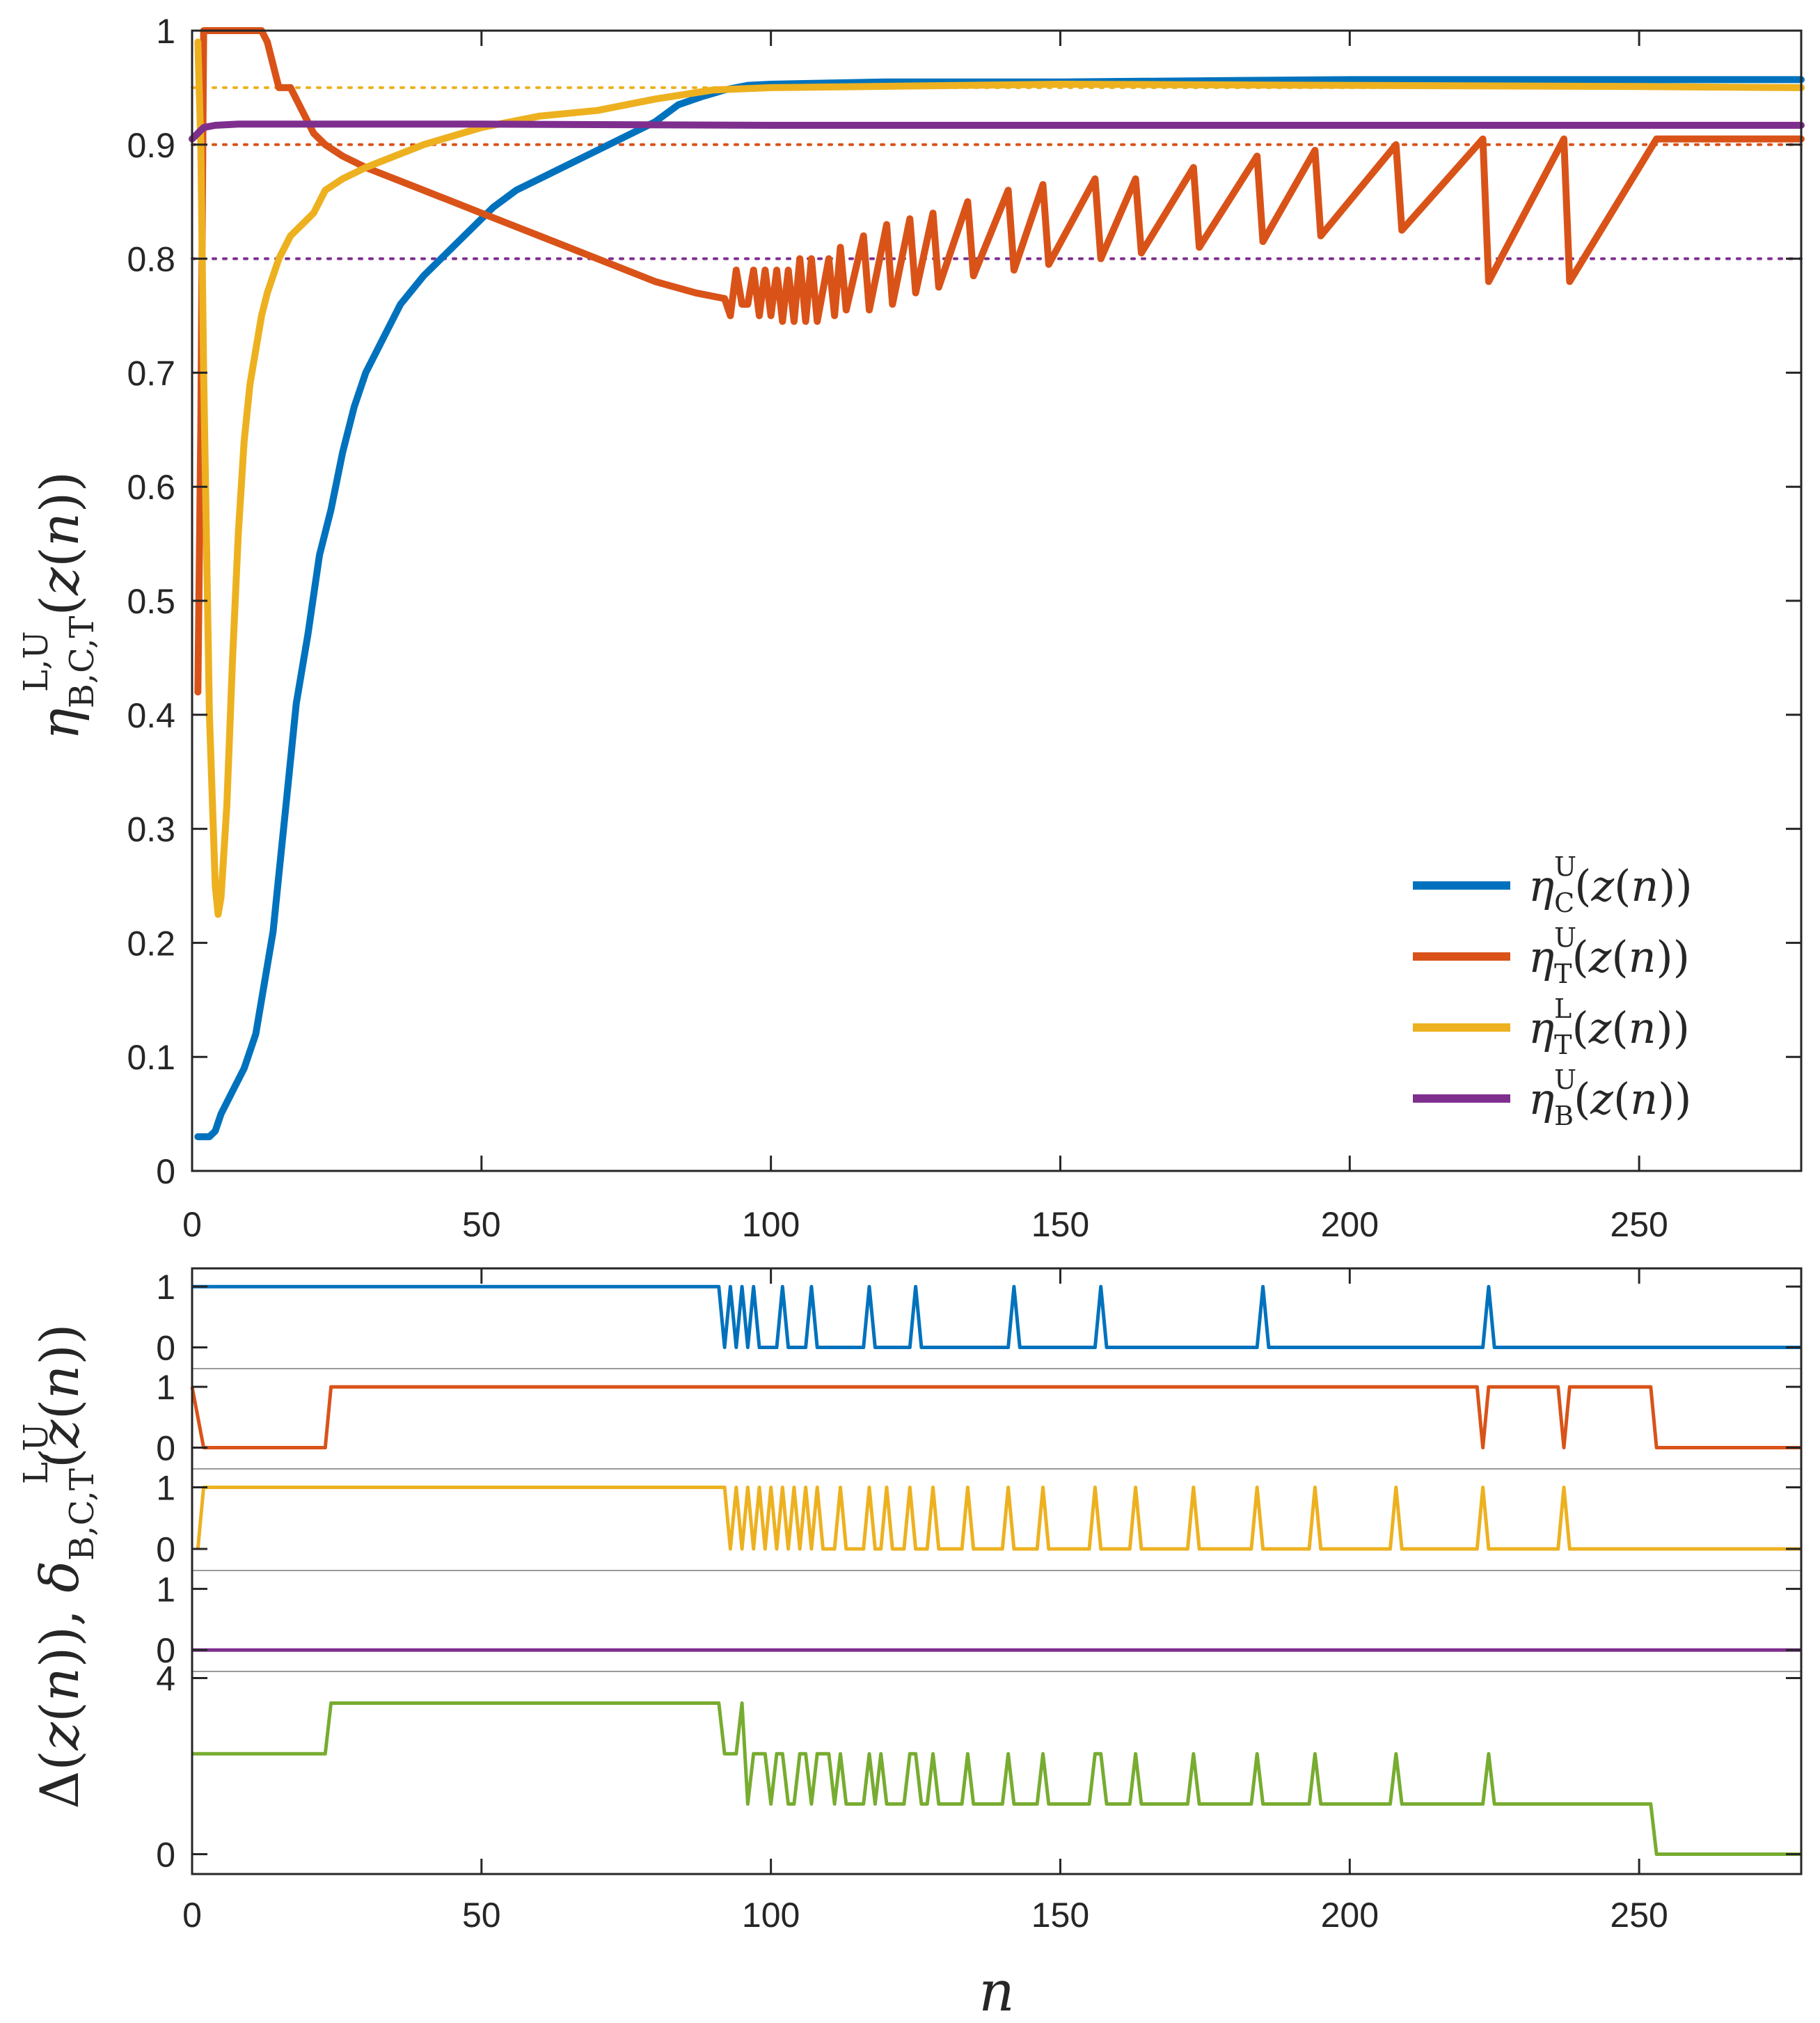 The height and width of the screenshot is (2023, 1820). What do you see at coordinates (151, 943) in the screenshot?
I see `y-tick-label: 0.2` at bounding box center [151, 943].